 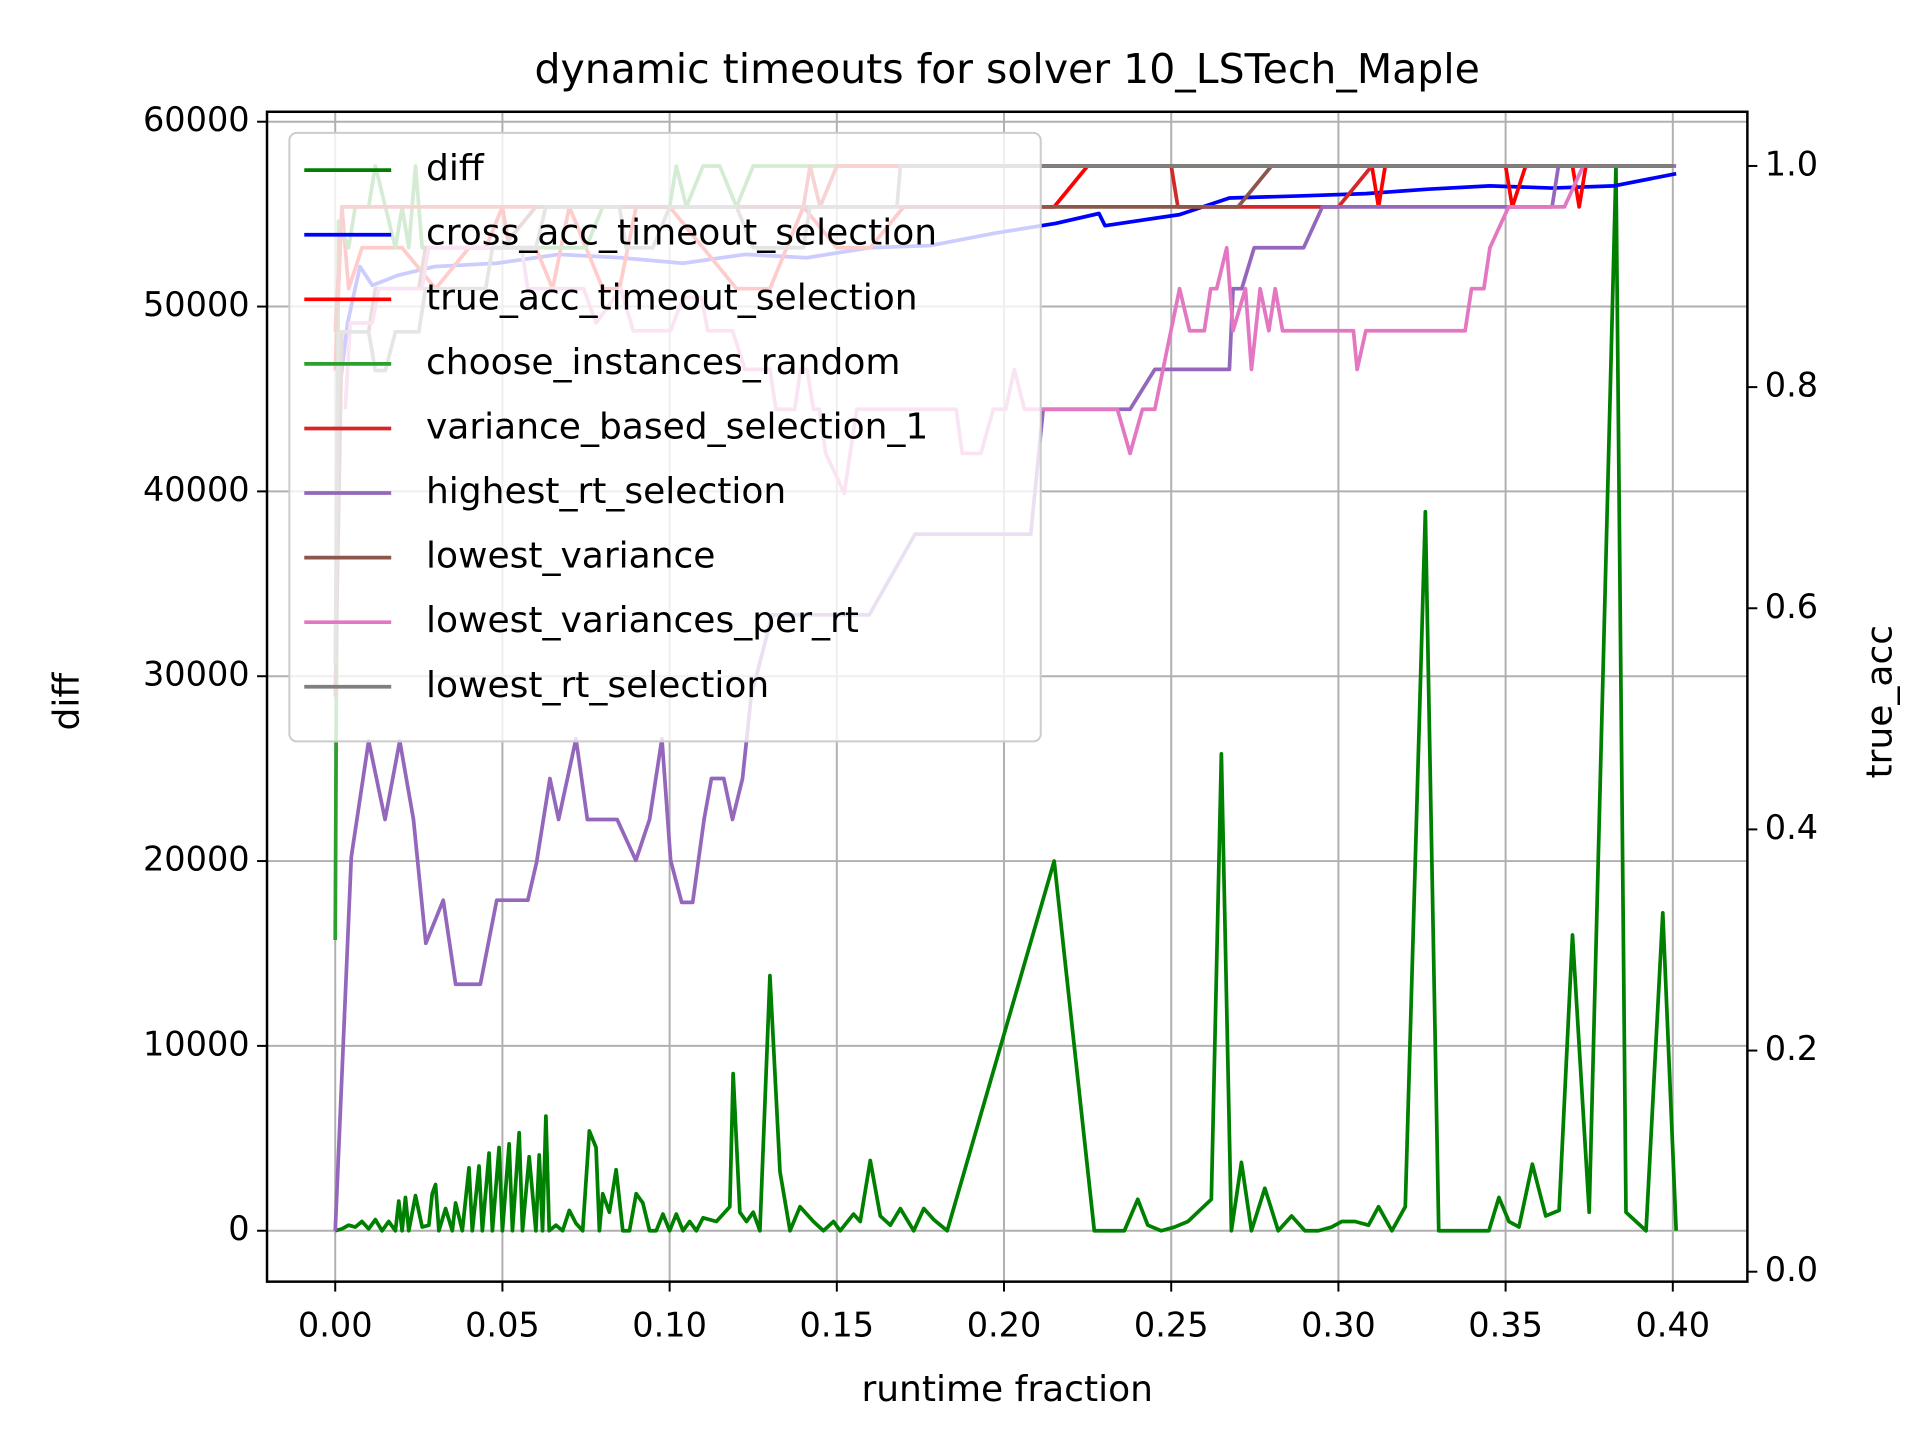 I want to click on legend-label: lowest_variance, so click(x=570, y=556).